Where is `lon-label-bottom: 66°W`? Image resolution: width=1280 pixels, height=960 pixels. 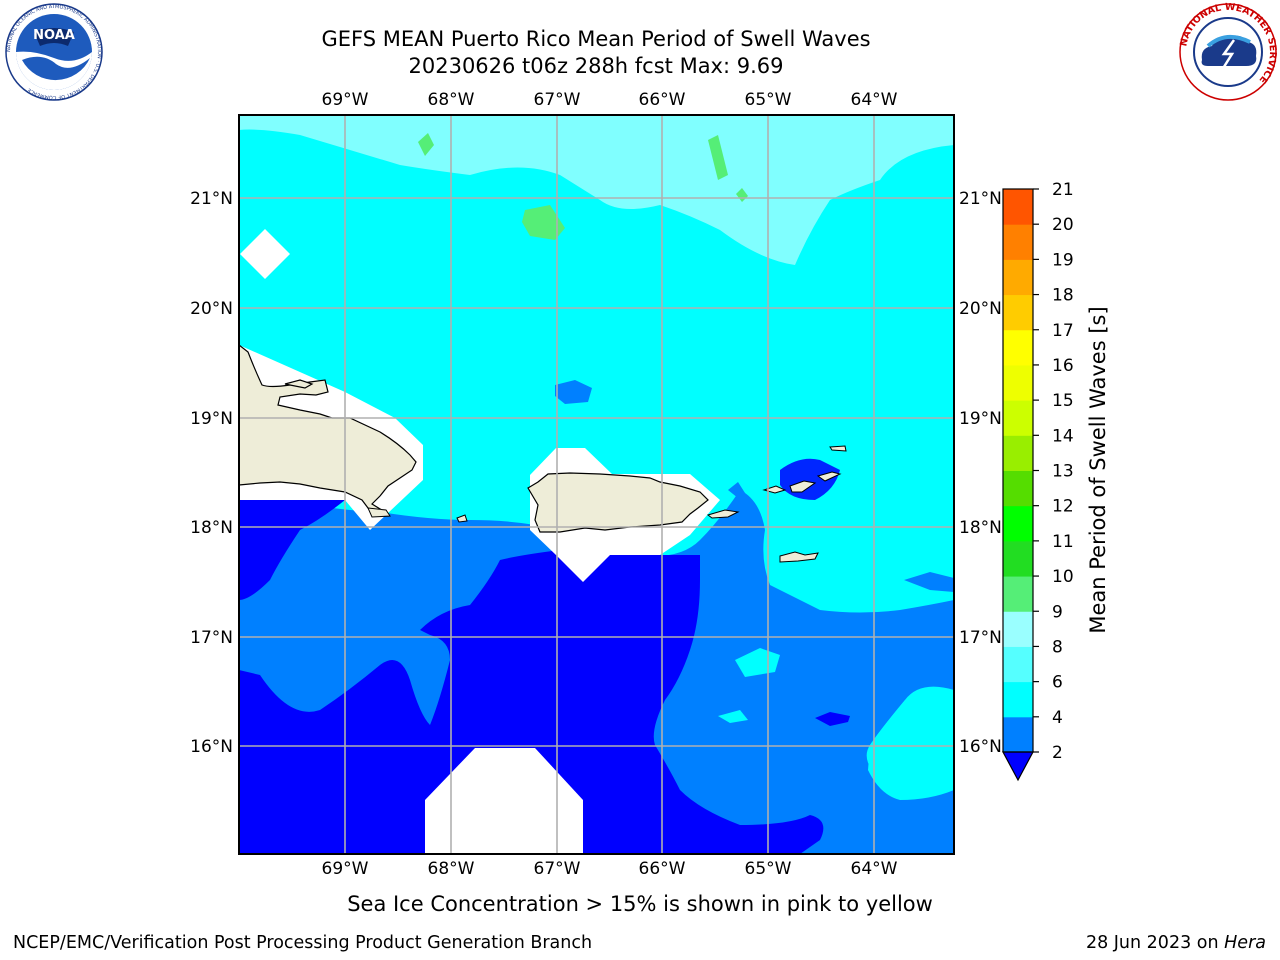
lon-label-bottom: 66°W is located at coordinates (662, 869).